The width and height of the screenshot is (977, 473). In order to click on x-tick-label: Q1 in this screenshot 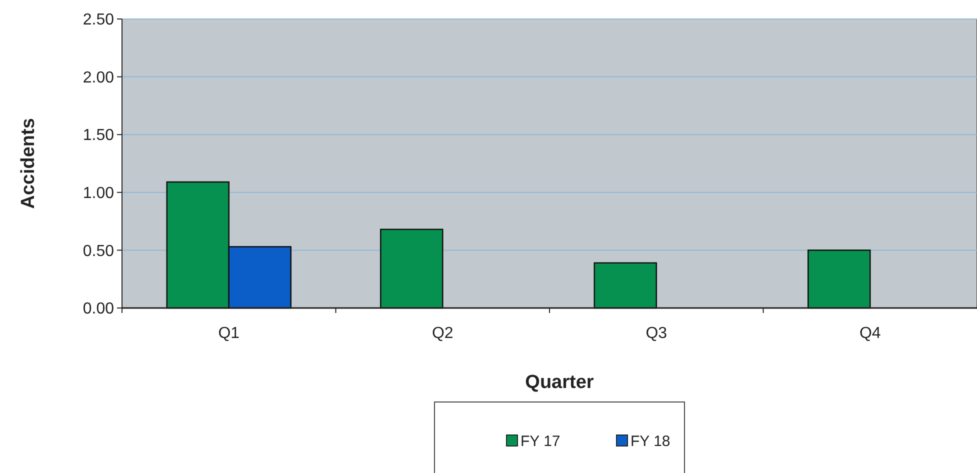, I will do `click(229, 333)`.